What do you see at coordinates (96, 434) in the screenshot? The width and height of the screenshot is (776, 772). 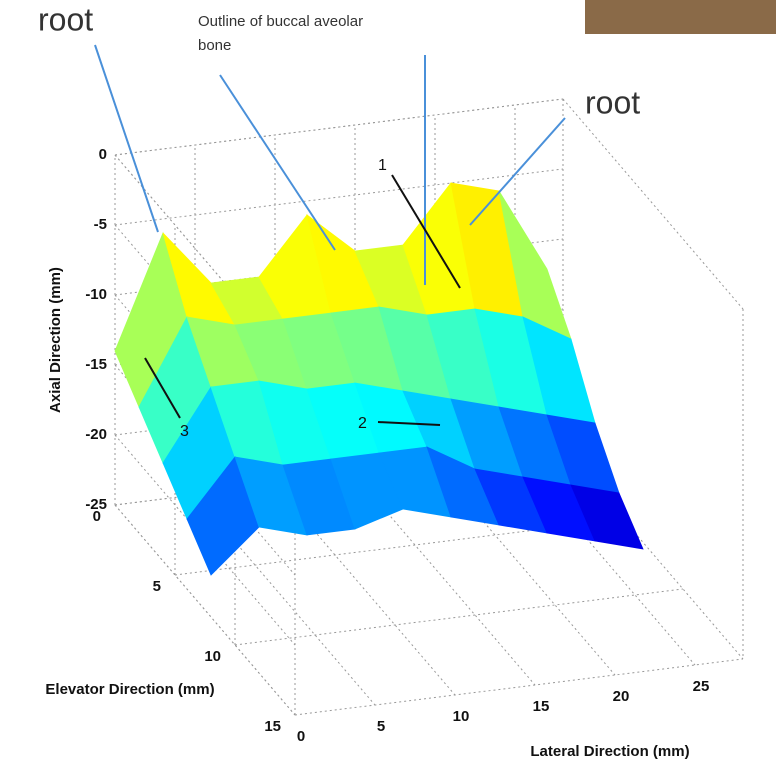 I see `z-tick-label: -20` at bounding box center [96, 434].